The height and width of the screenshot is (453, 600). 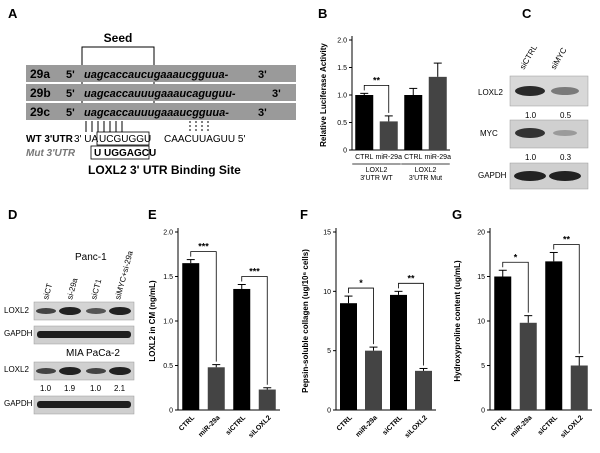 I want to click on f-y-tick-label: 10, so click(x=327, y=292).